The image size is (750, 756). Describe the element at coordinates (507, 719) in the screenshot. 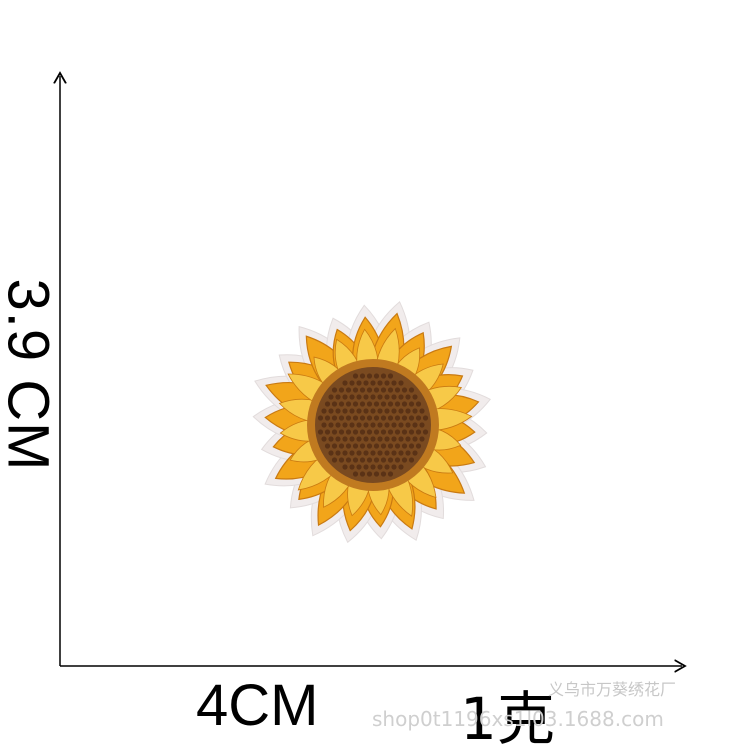

I see `weight-label: 1克` at that location.